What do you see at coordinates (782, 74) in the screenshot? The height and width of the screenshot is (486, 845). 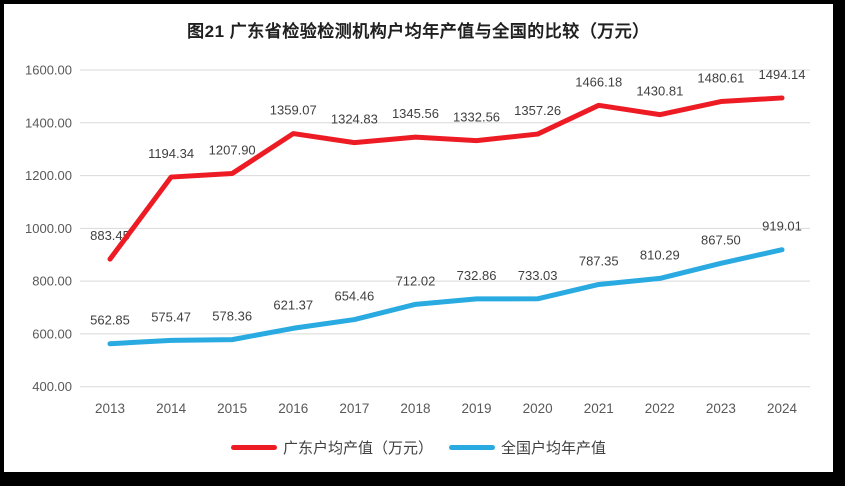 I see `data-label: 1494.14` at bounding box center [782, 74].